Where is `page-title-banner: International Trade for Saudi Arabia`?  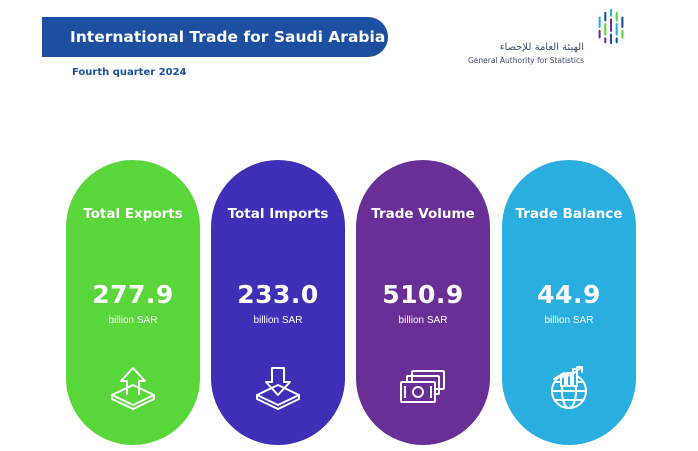 page-title-banner: International Trade for Saudi Arabia is located at coordinates (215, 37).